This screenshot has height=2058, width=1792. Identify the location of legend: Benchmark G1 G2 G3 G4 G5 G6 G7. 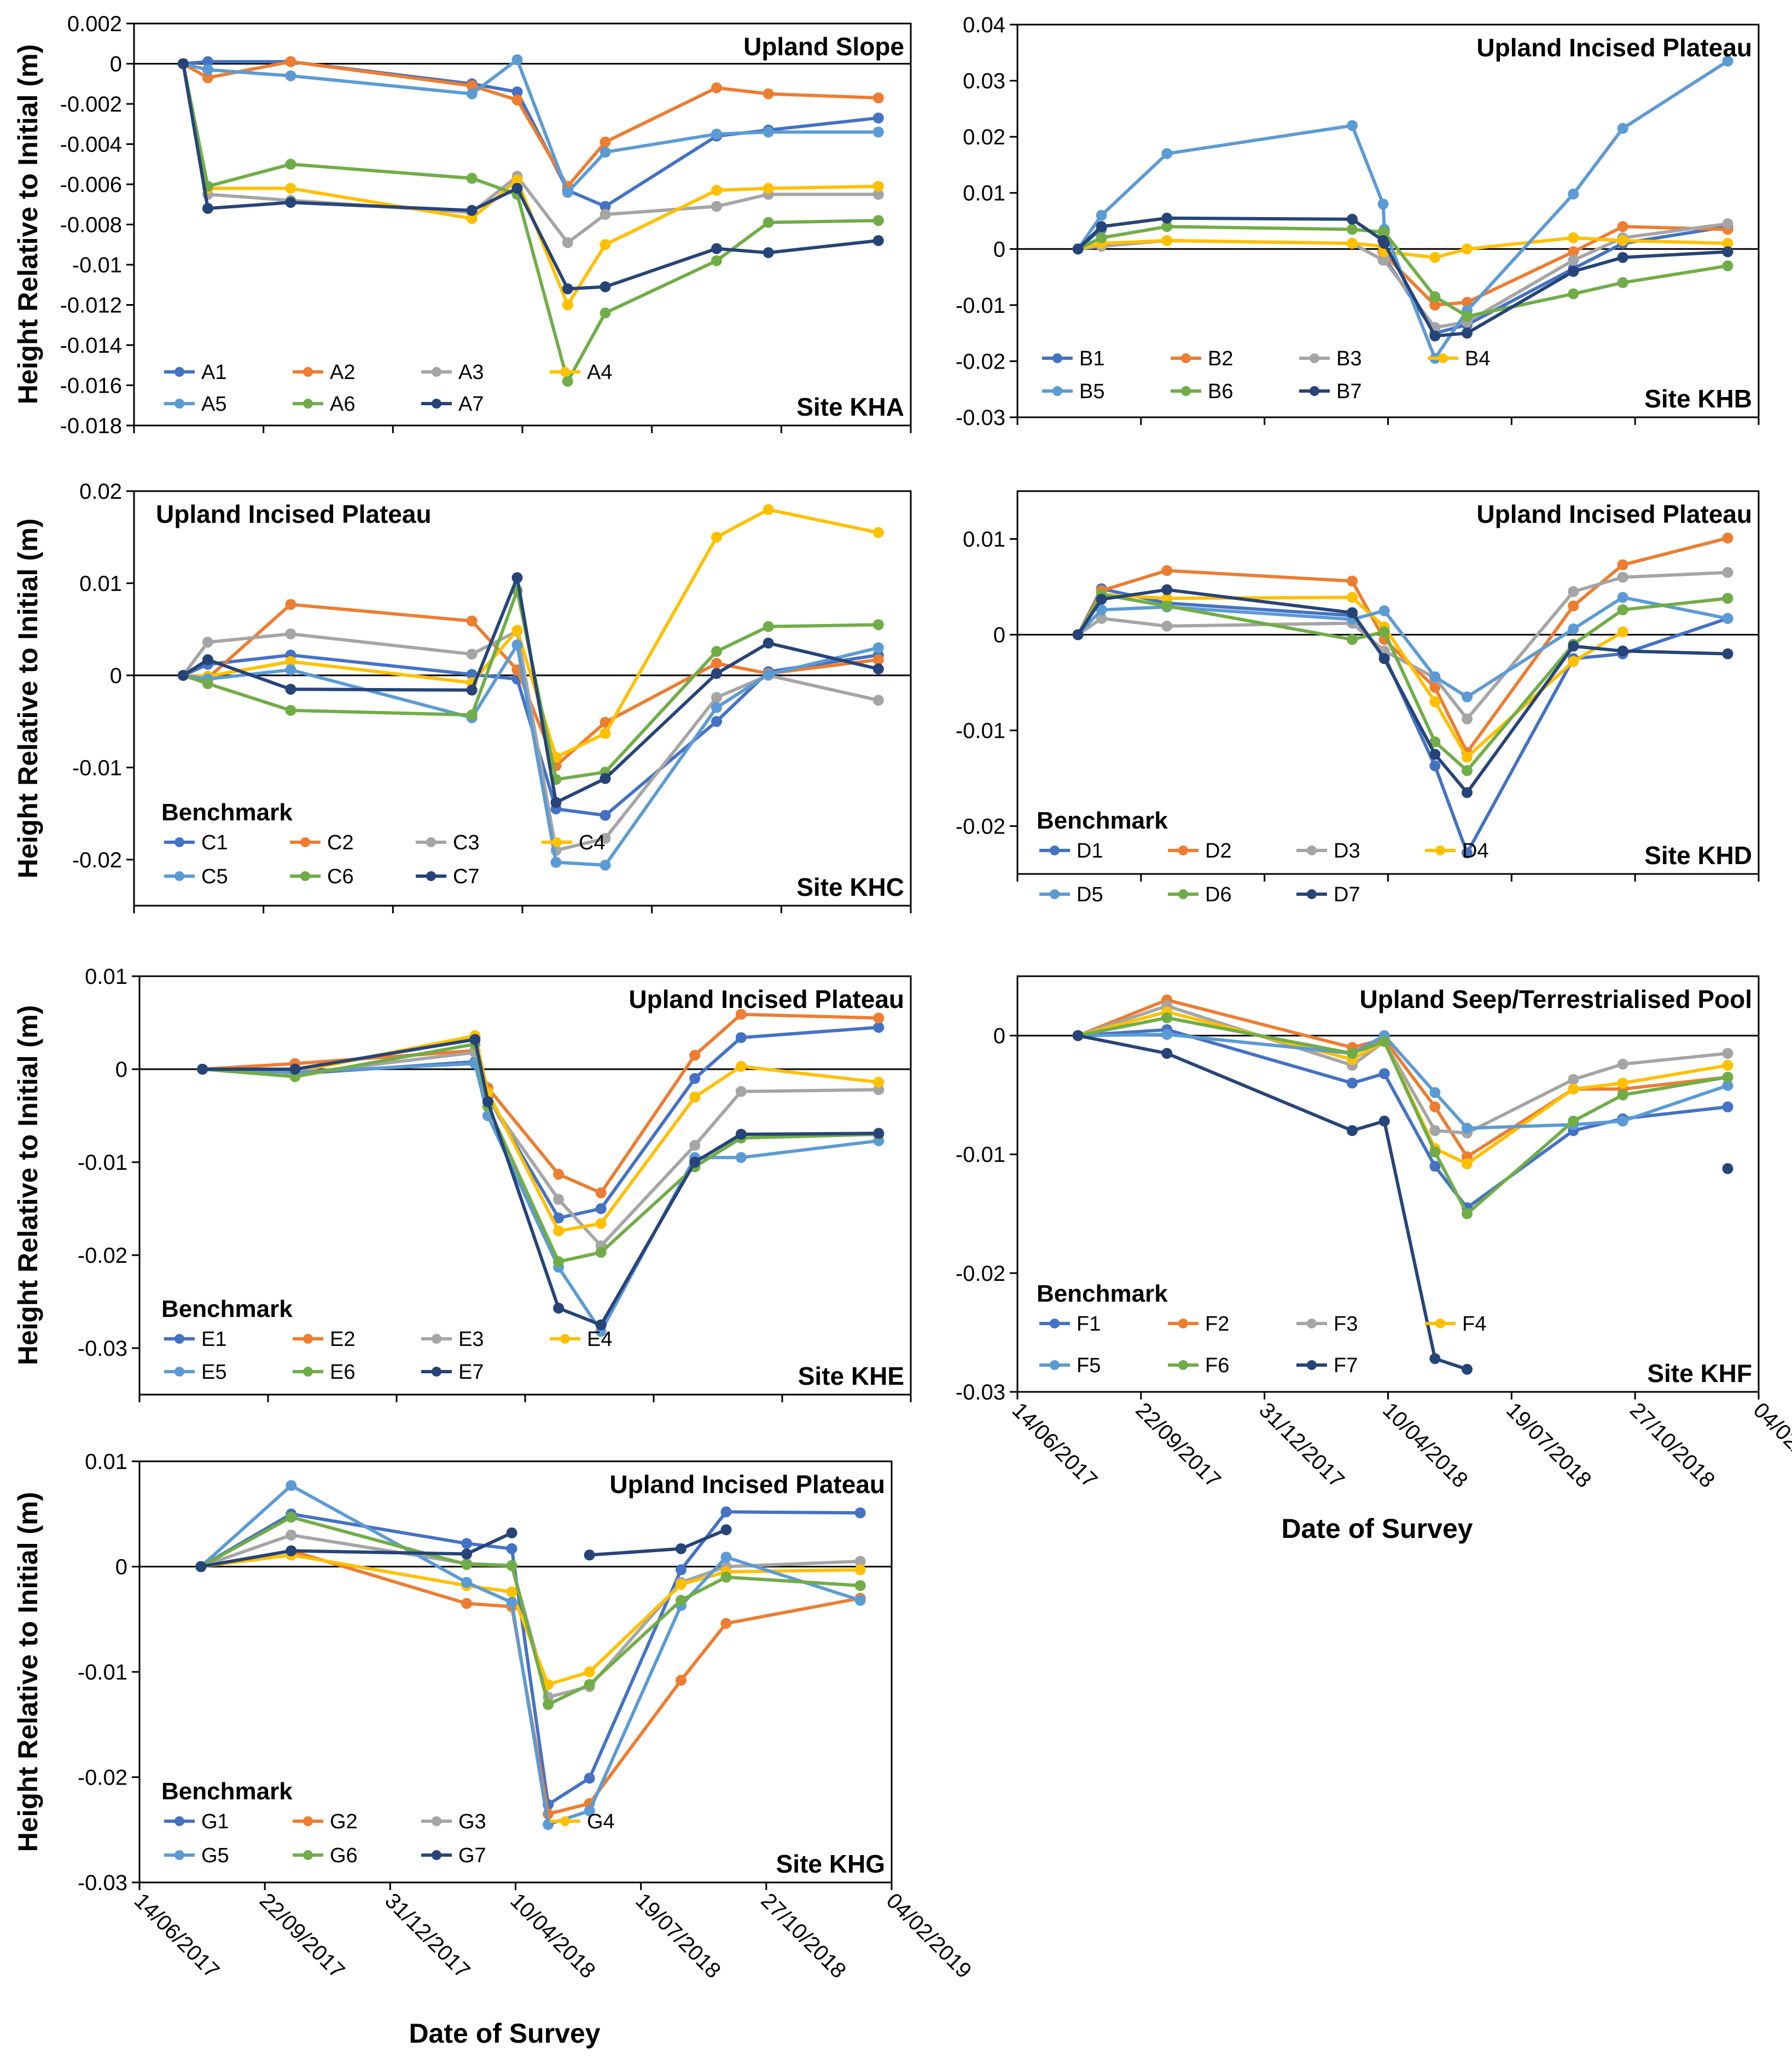
(388, 1822).